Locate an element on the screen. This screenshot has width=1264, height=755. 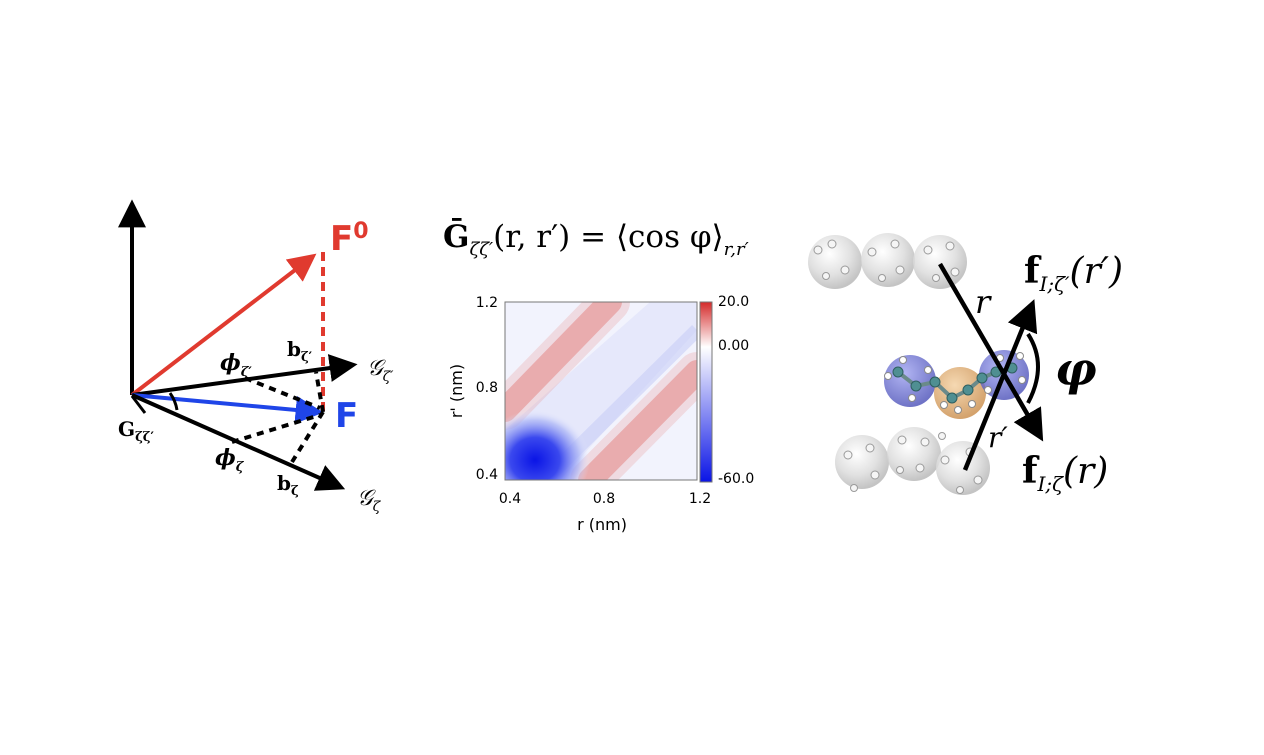
equation-text: Ḡζζ′(r, r′) = ⟨cos φ⟩r,r′ is located at coordinates (596, 238).